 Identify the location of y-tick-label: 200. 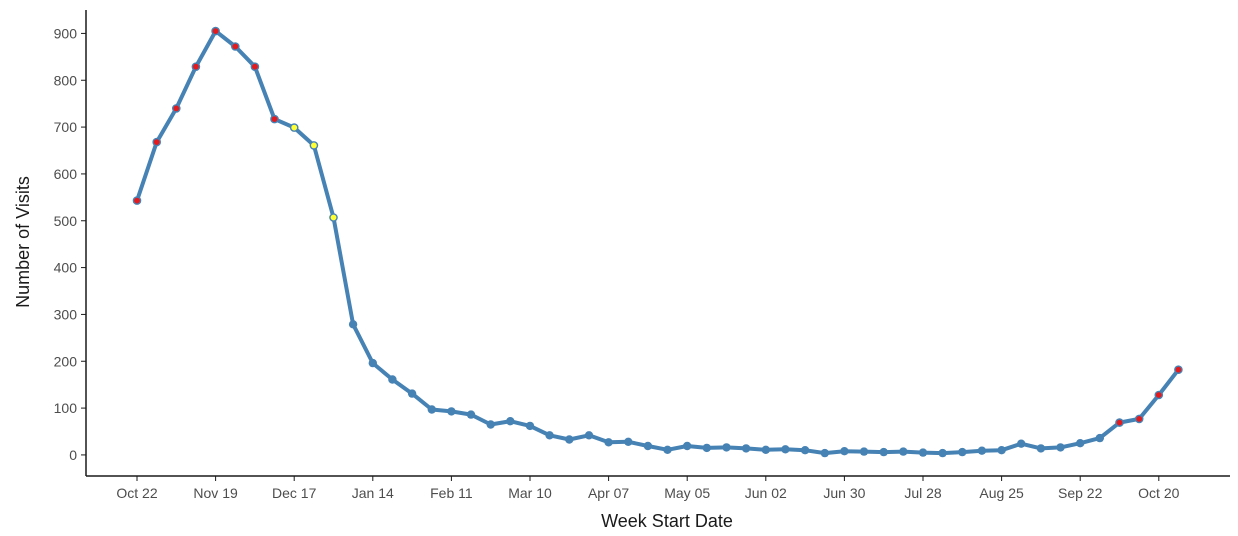
(66, 361).